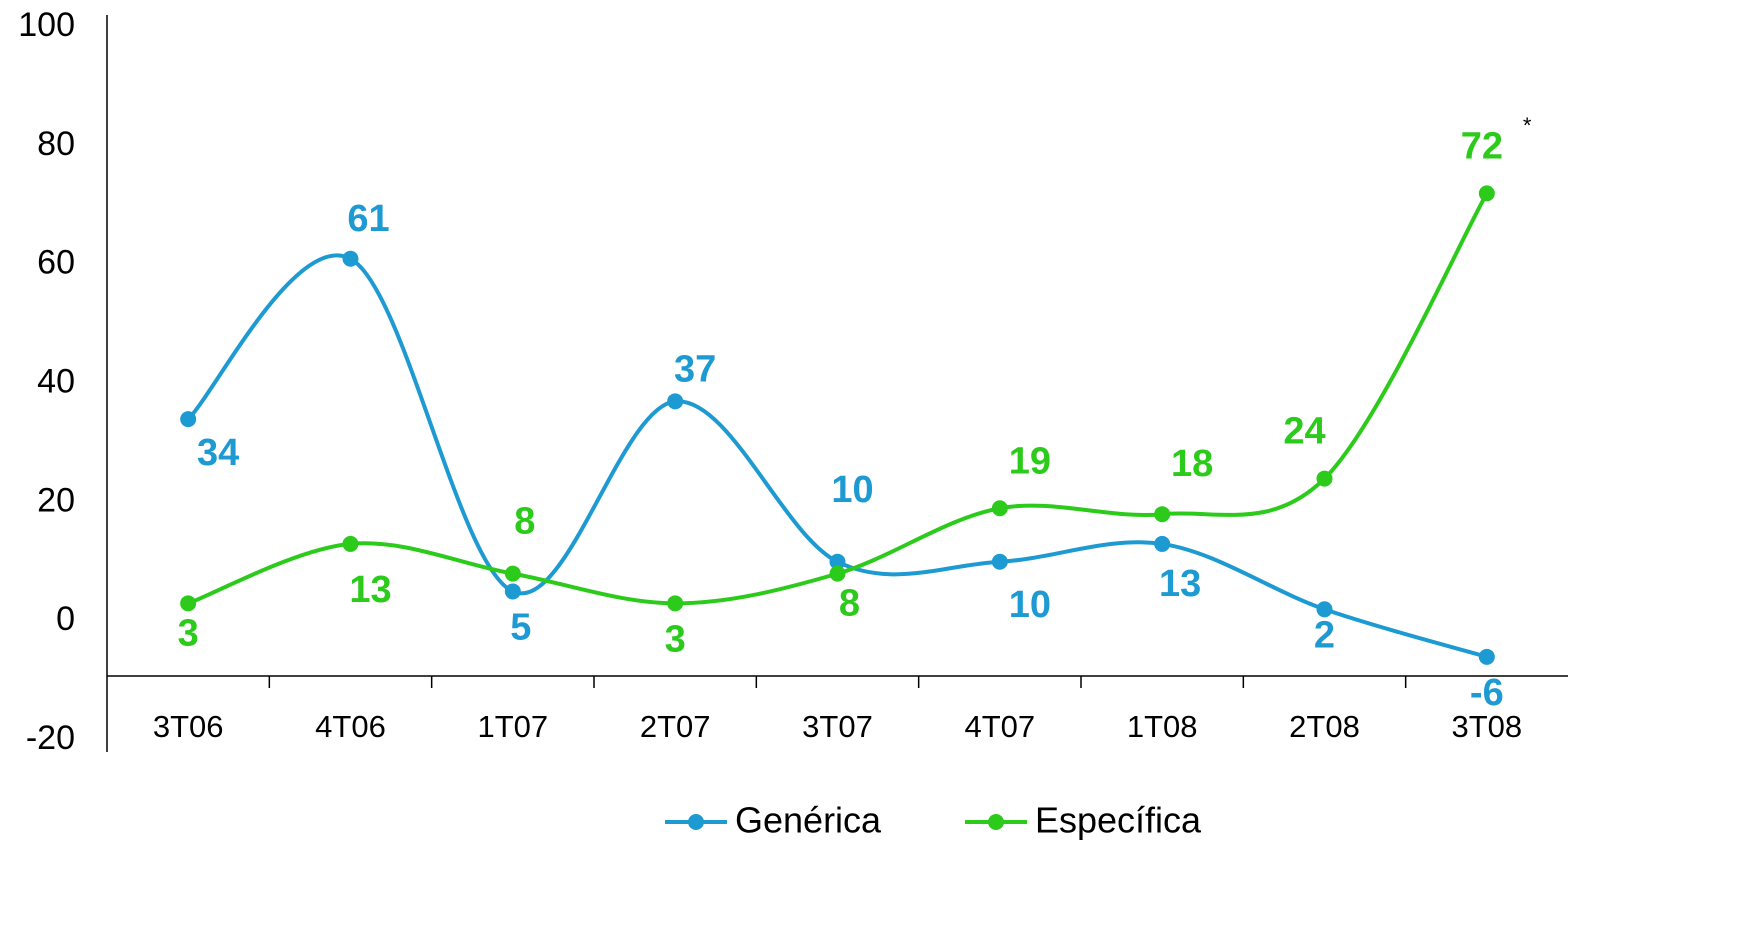 Image resolution: width=1751 pixels, height=941 pixels. I want to click on x-tick-label: 3T08, so click(1486, 726).